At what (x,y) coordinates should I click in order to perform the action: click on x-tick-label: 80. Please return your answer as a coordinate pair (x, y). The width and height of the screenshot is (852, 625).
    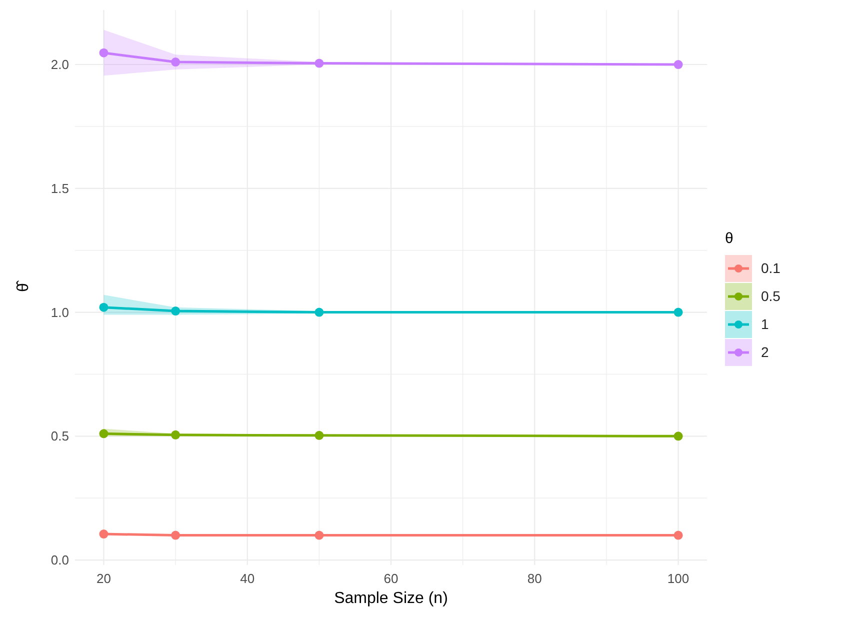
    Looking at the image, I should click on (534, 578).